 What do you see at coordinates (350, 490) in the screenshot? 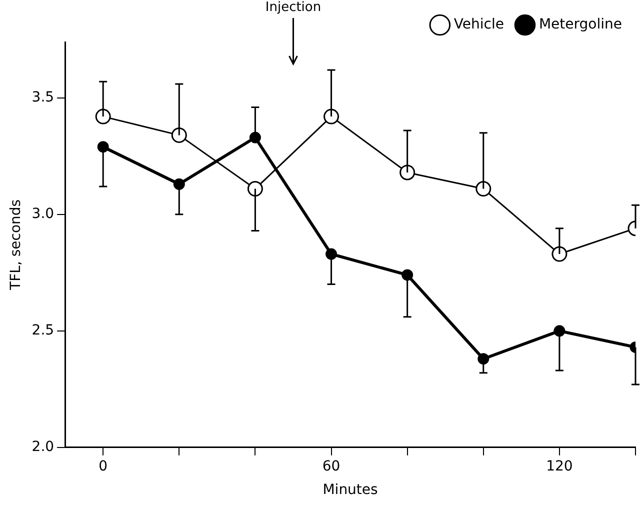
I see `x-axis-title: Minutes` at bounding box center [350, 490].